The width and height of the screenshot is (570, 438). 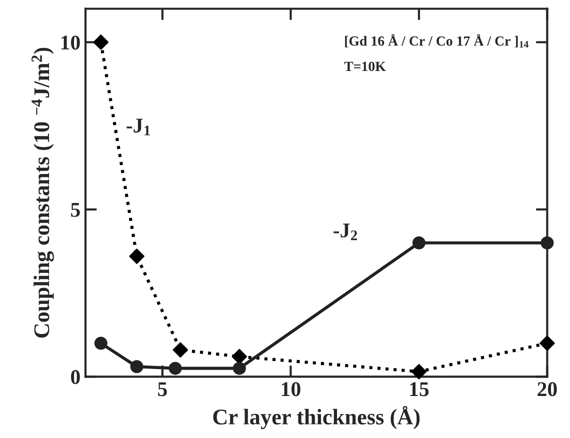 What do you see at coordinates (547, 389) in the screenshot?
I see `x-tick-label: 20` at bounding box center [547, 389].